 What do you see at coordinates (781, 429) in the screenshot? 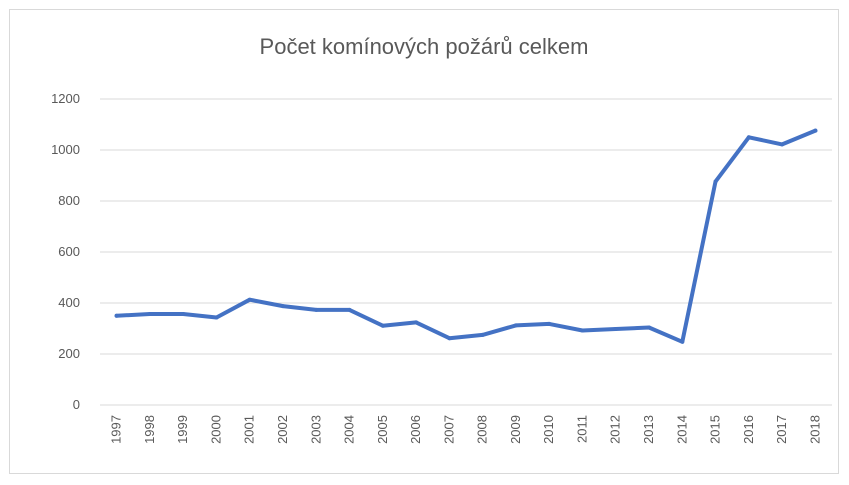
I see `x-tick-label: 2017` at bounding box center [781, 429].